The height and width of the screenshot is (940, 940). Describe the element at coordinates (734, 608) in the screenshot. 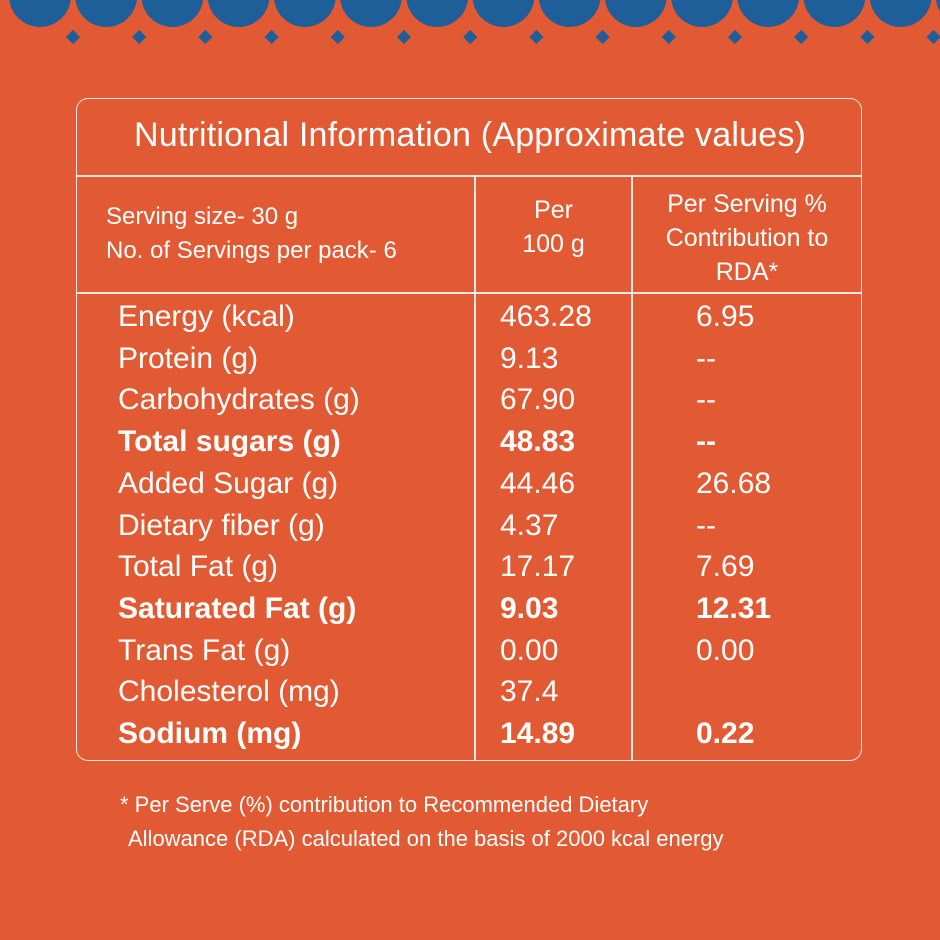

I see `rda-value: 12.31` at that location.